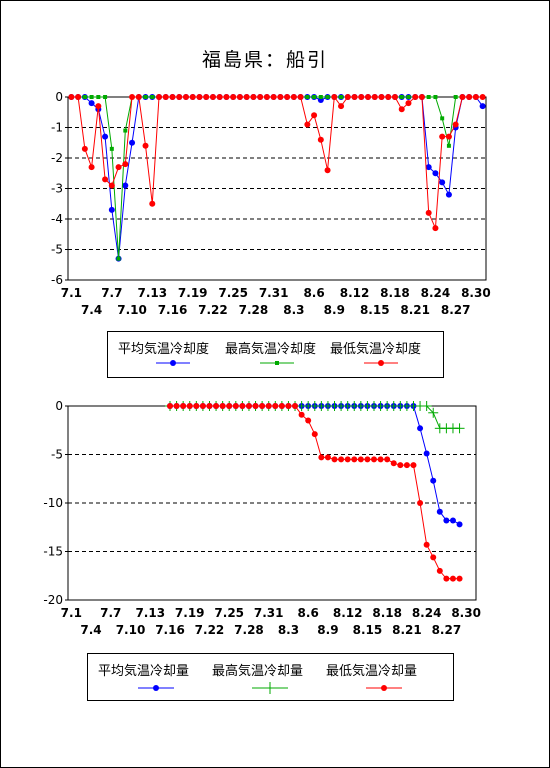 This screenshot has height=768, width=550. What do you see at coordinates (375, 310) in the screenshot?
I see `degree-xtick-label: 8.15` at bounding box center [375, 310].